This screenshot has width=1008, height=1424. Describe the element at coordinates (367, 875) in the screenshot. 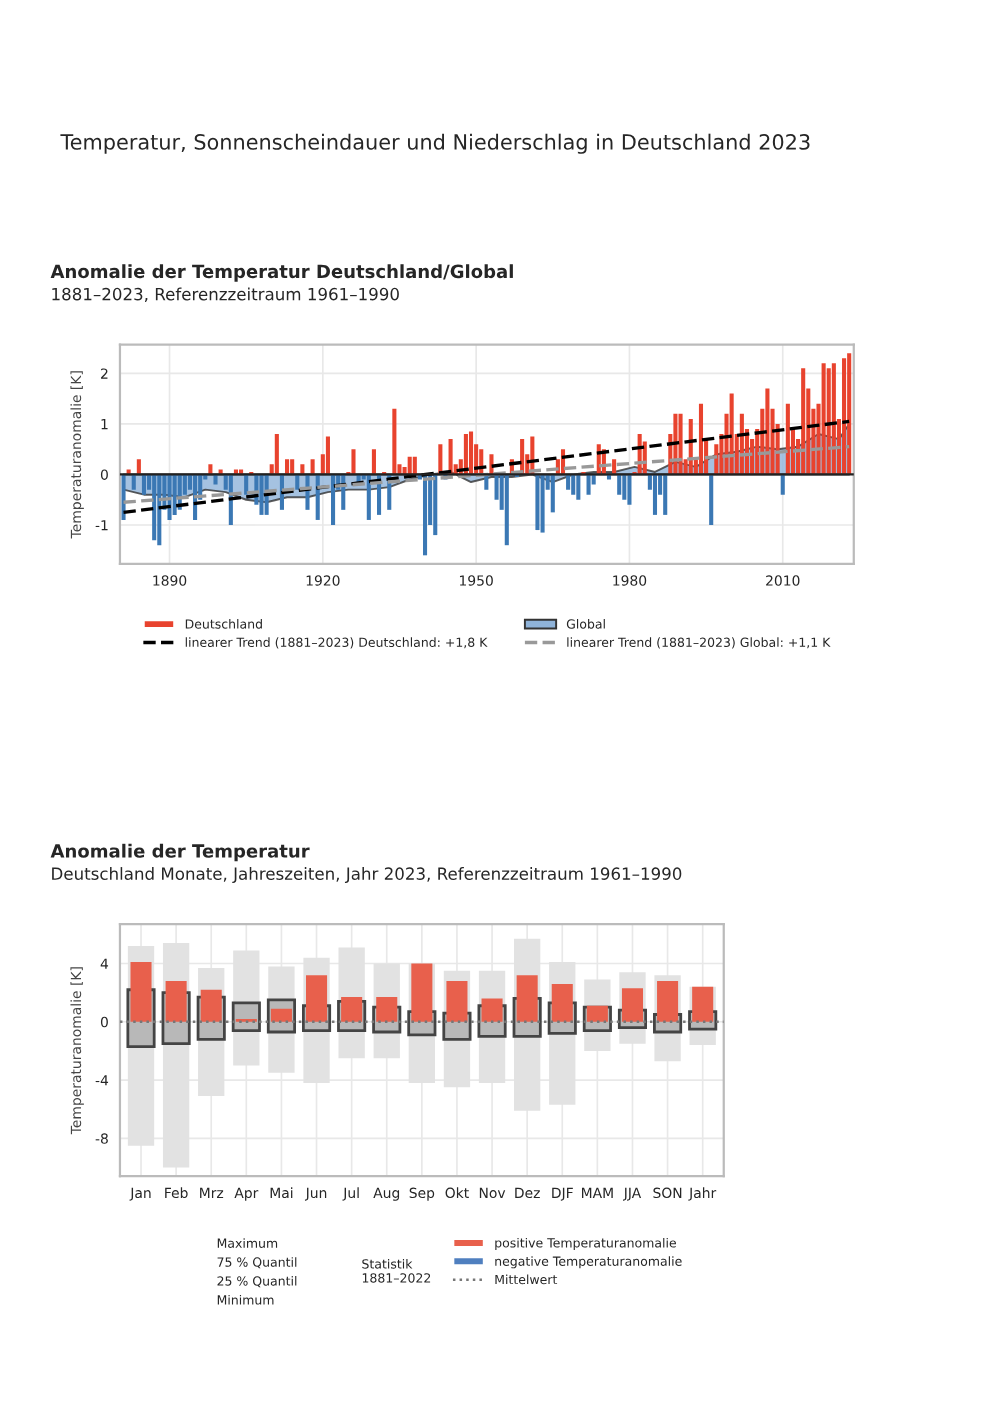

I see `chart-subtitle: Deutschland Monate, Jahreszeiten, Jahr 2023, Referenzzeitraum 1961–1990` at that location.